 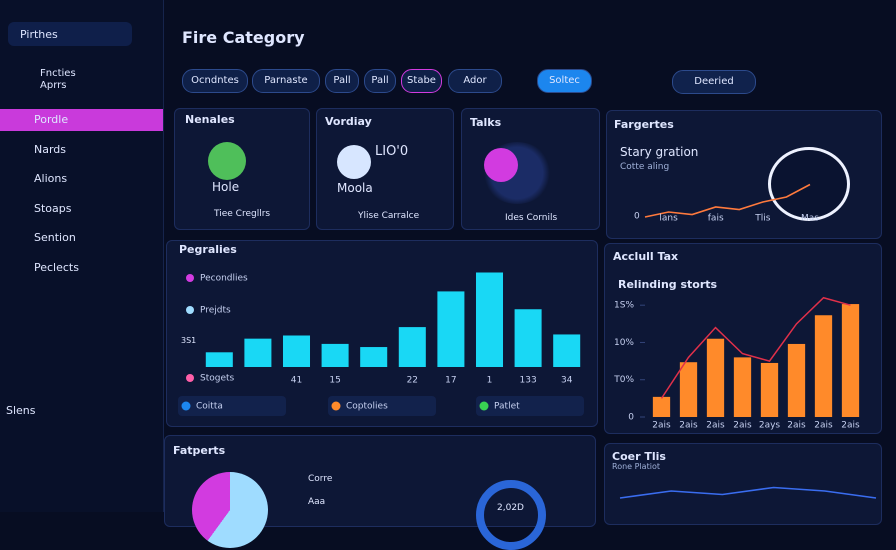 I want to click on donut-label: 2,02D, so click(x=510, y=508).